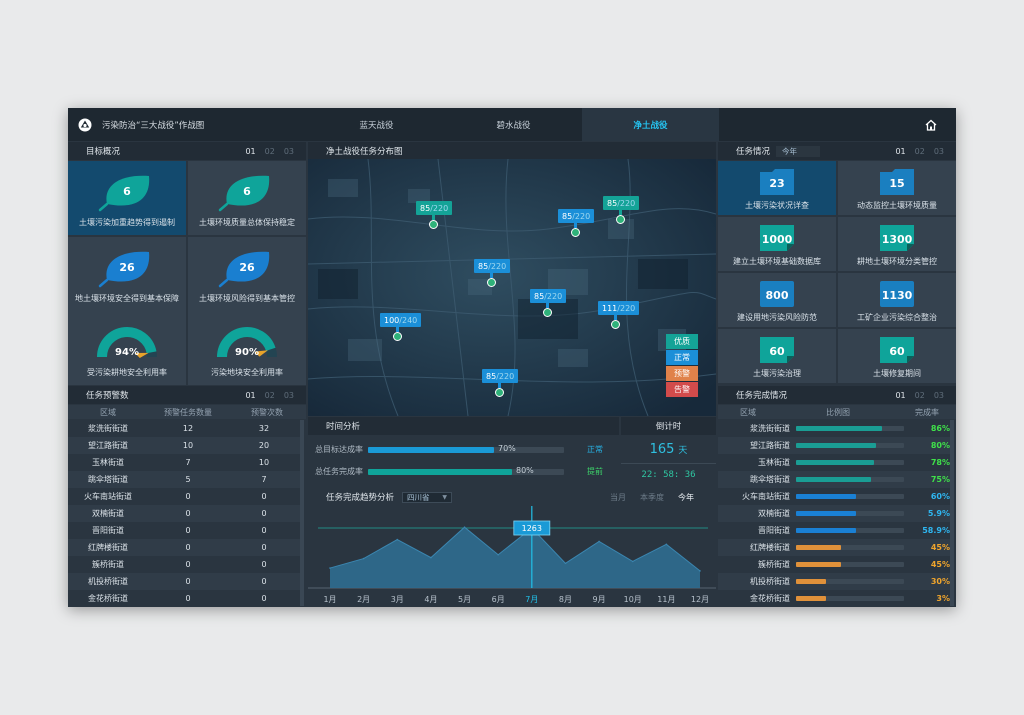 The image size is (1024, 715). What do you see at coordinates (777, 356) in the screenshot?
I see `task-card: 60 土壤污染治理` at bounding box center [777, 356].